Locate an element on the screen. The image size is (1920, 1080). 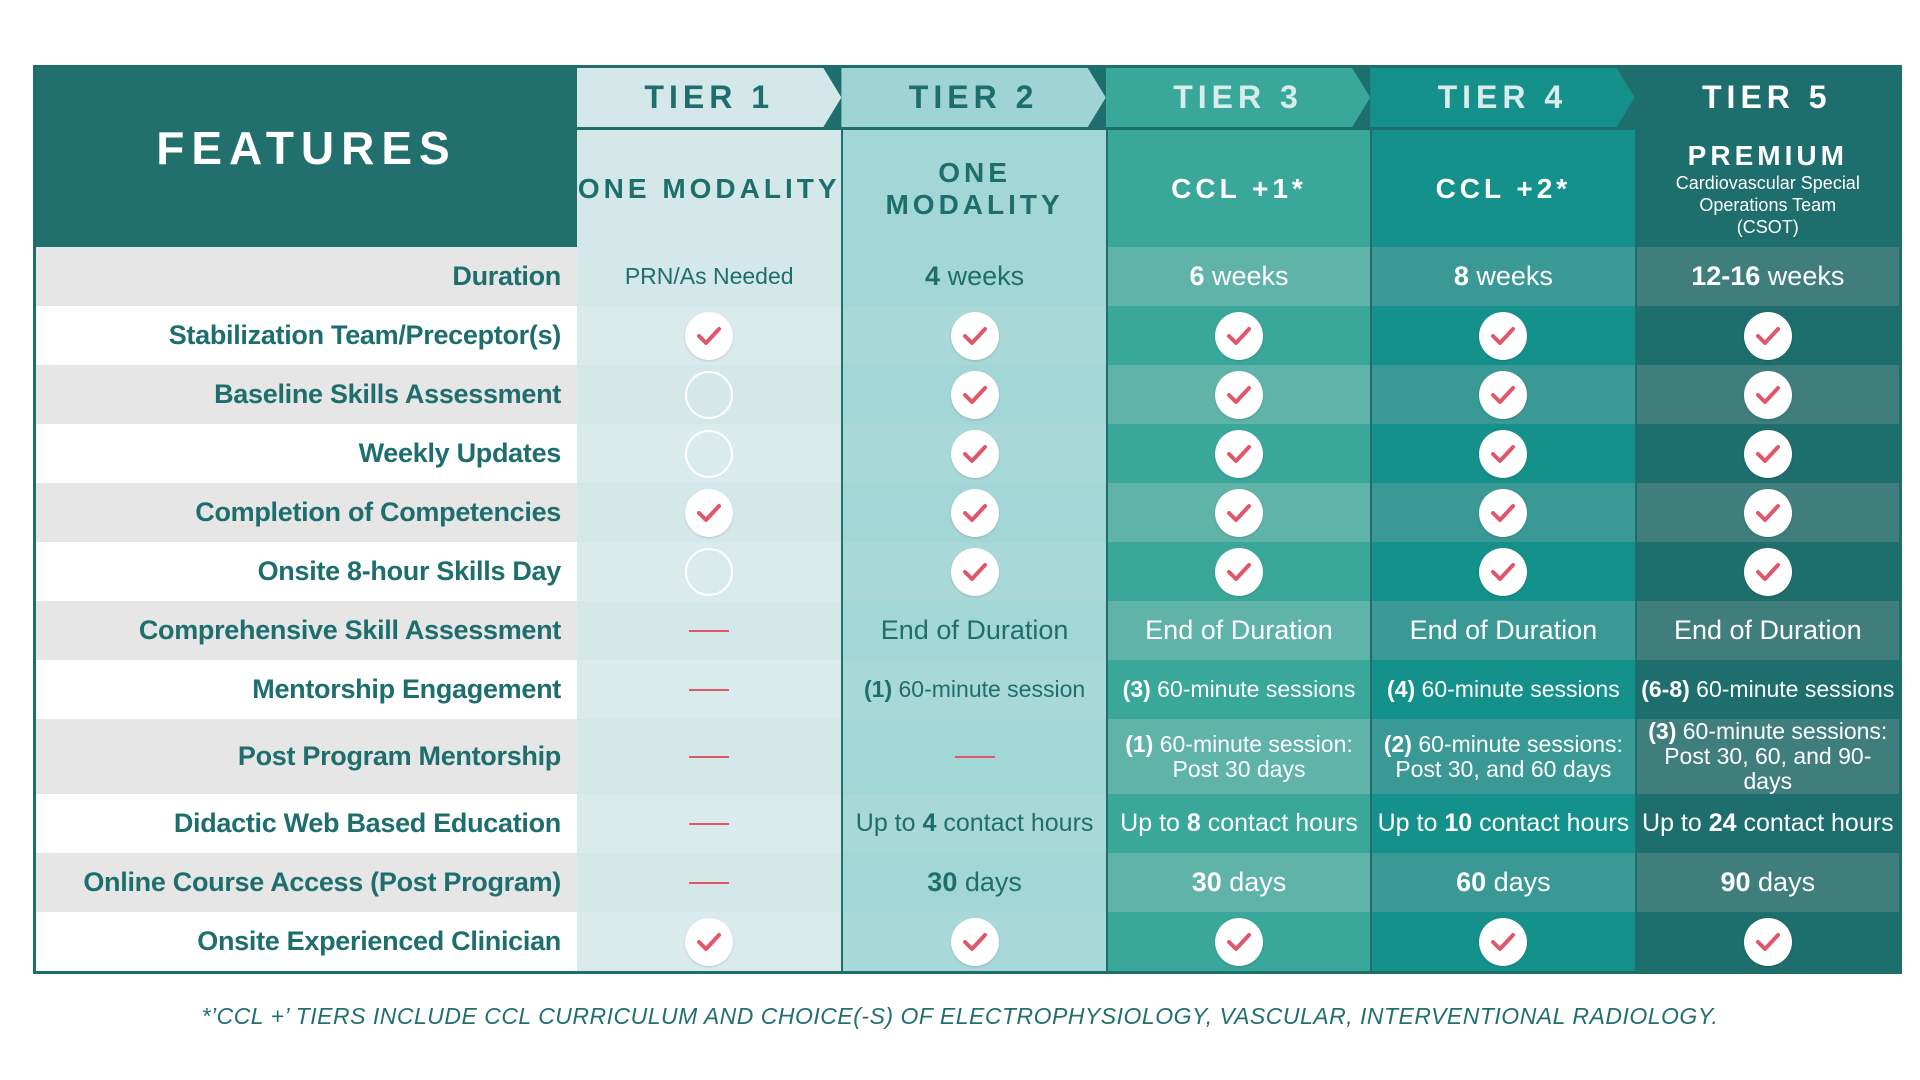
tier-3-cell: End of Duration is located at coordinates (1238, 630).